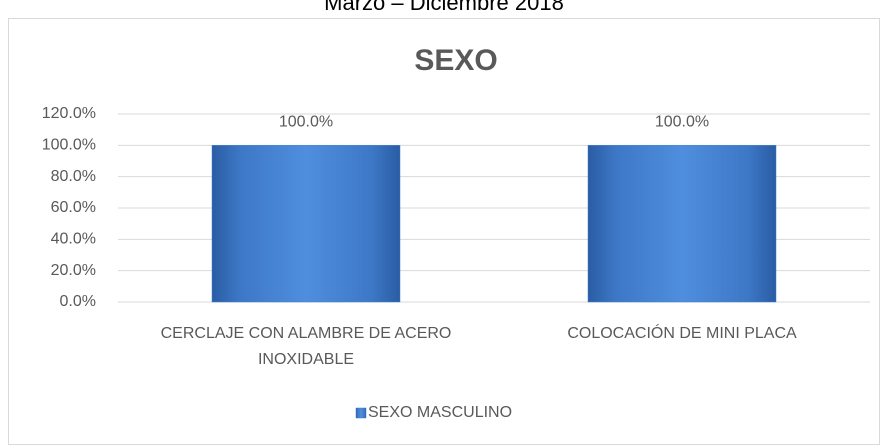  Describe the element at coordinates (682, 332) in the screenshot. I see `x-tick-label: COLOCACIÓN DE MINI PLACA` at that location.